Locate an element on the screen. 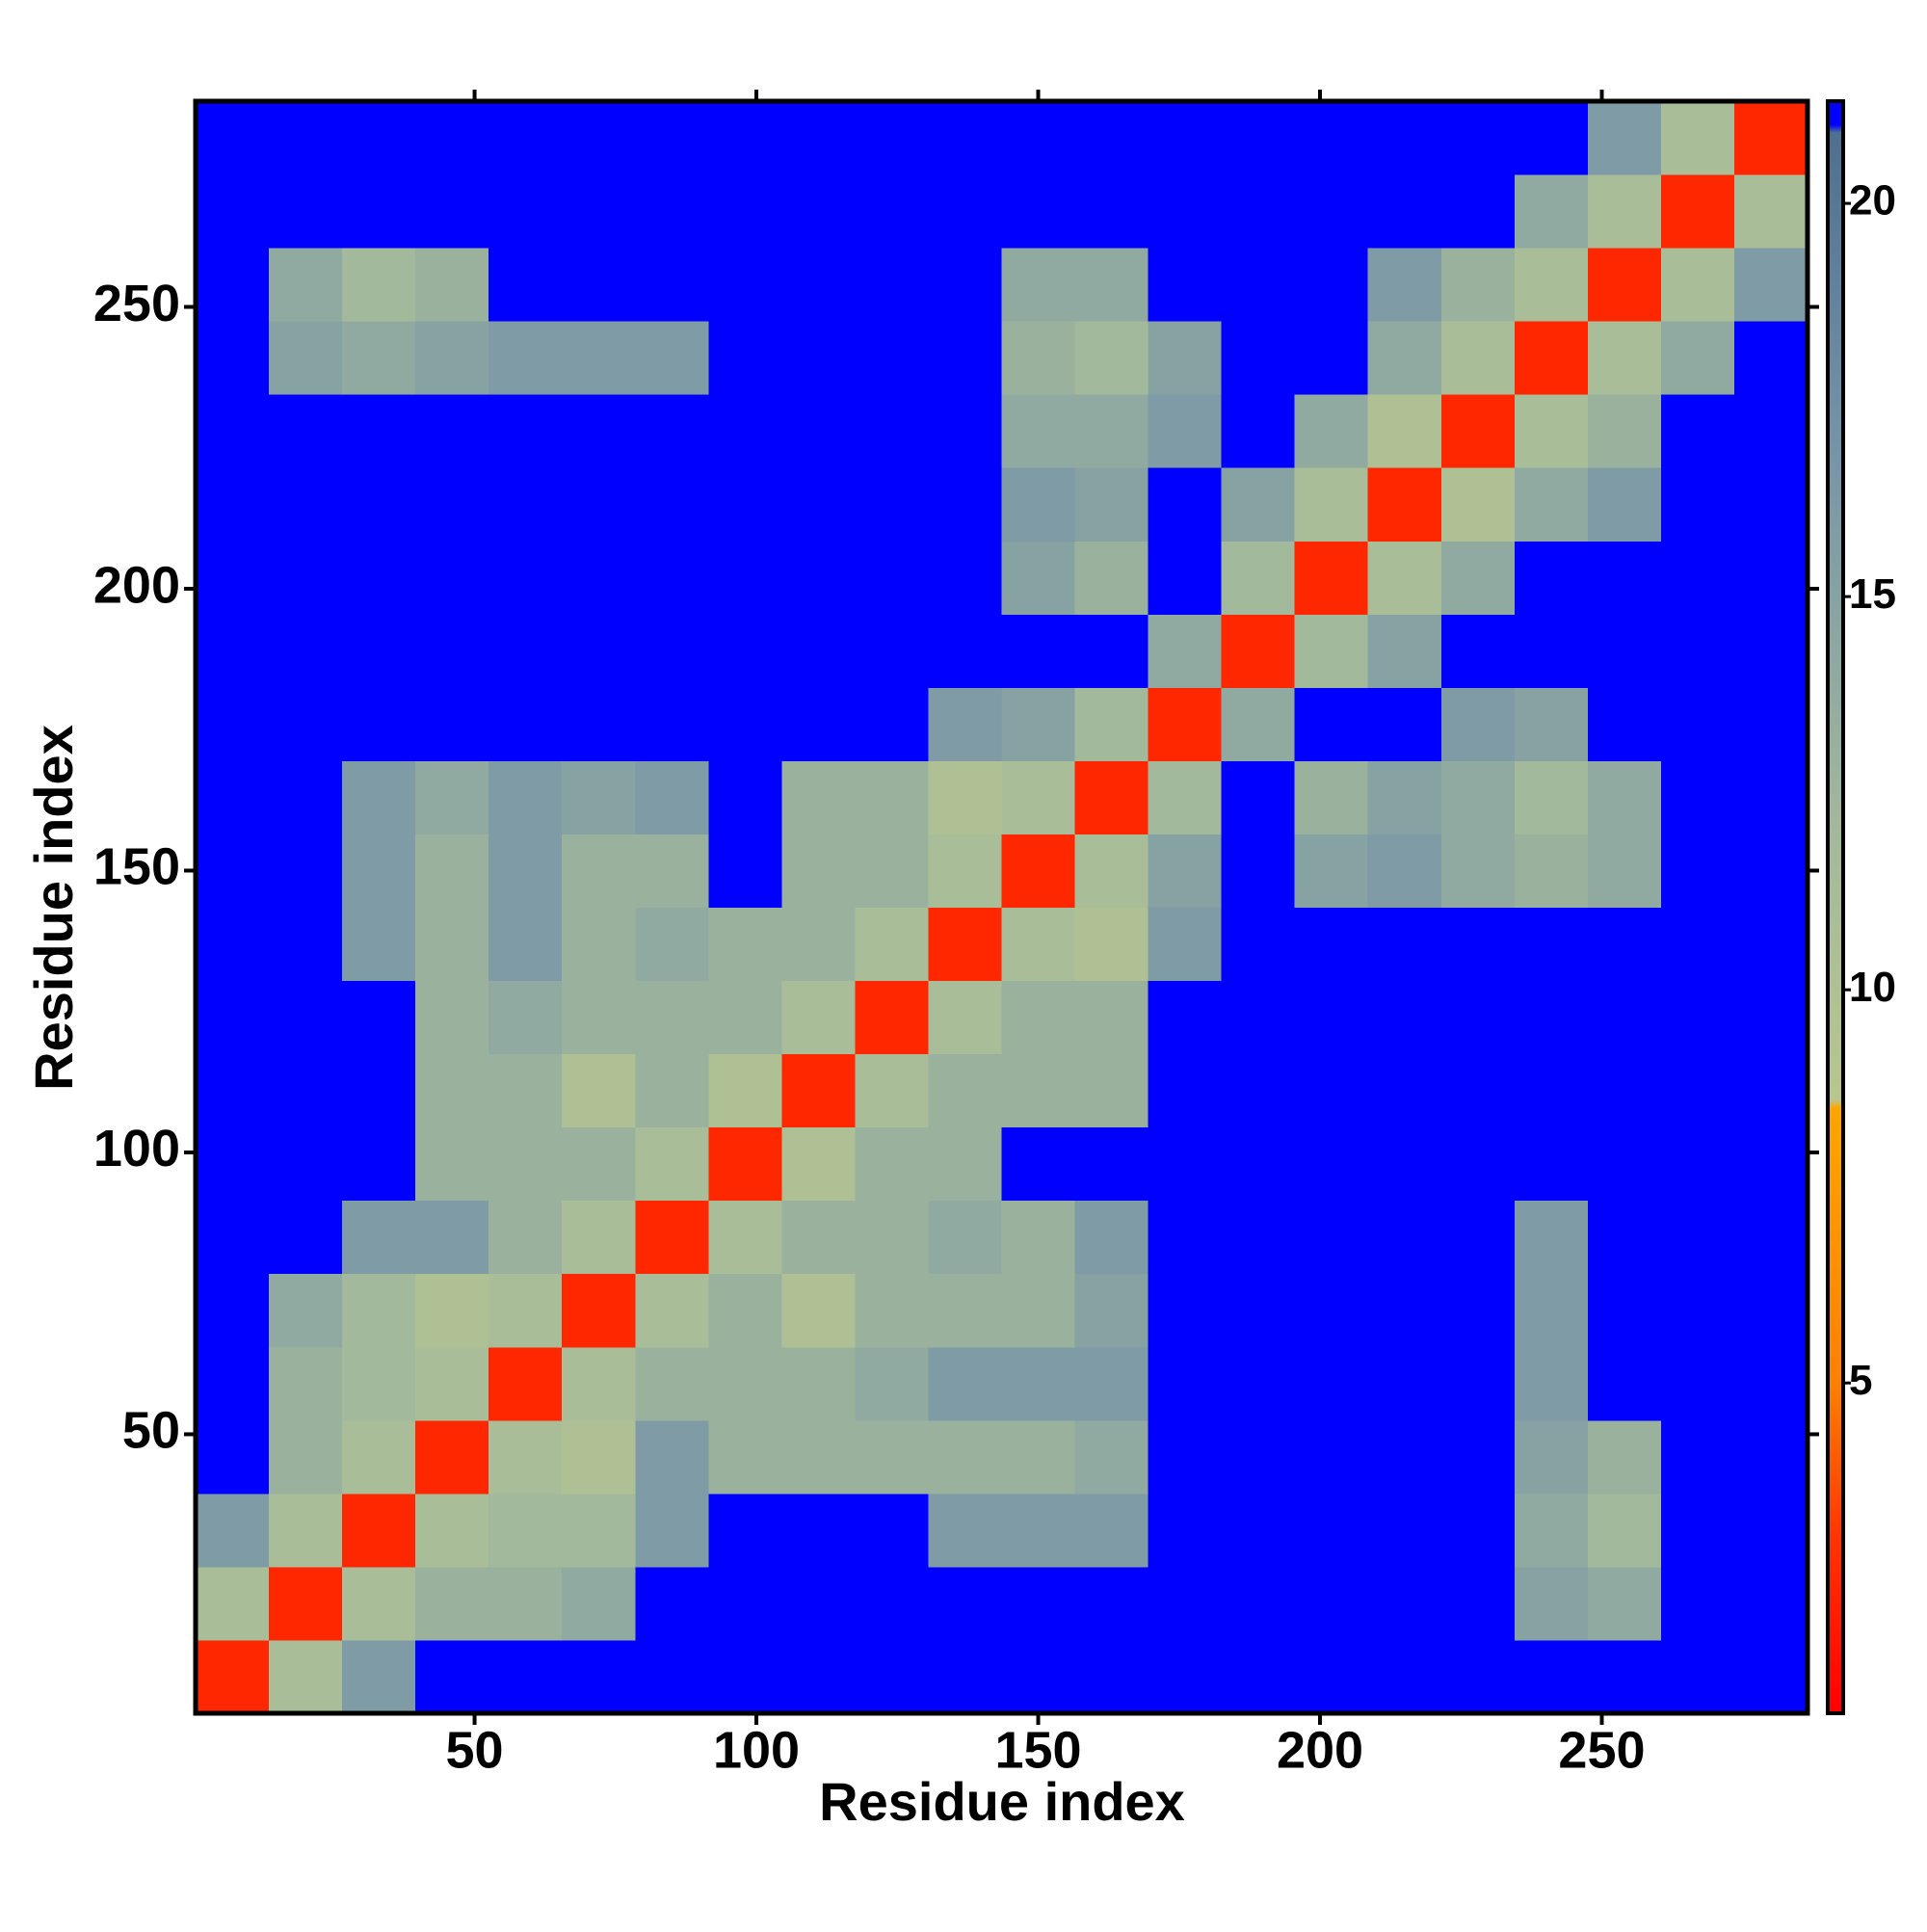 The image size is (1927, 1932). y-tick-label: 250 is located at coordinates (136, 303).